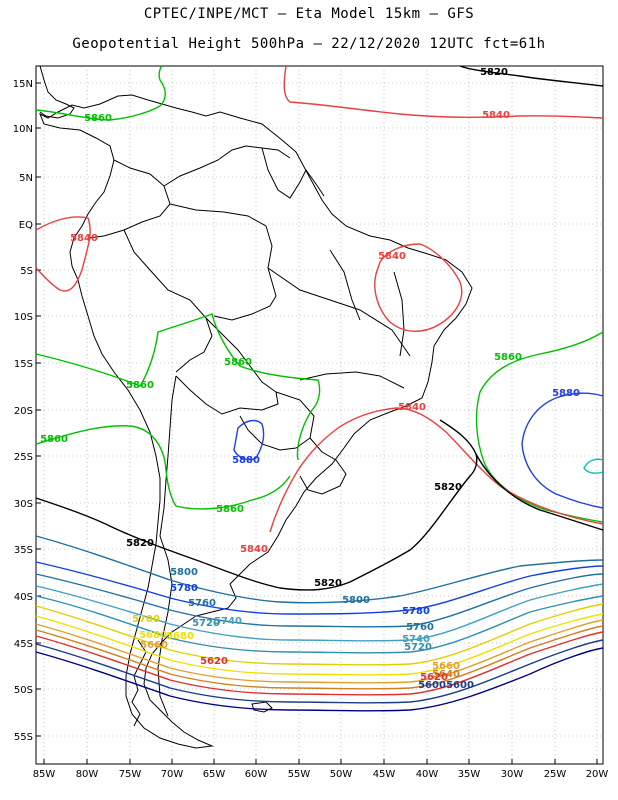 This screenshot has height=800, width=618. I want to click on lat-tick-label: 20S, so click(23, 411).